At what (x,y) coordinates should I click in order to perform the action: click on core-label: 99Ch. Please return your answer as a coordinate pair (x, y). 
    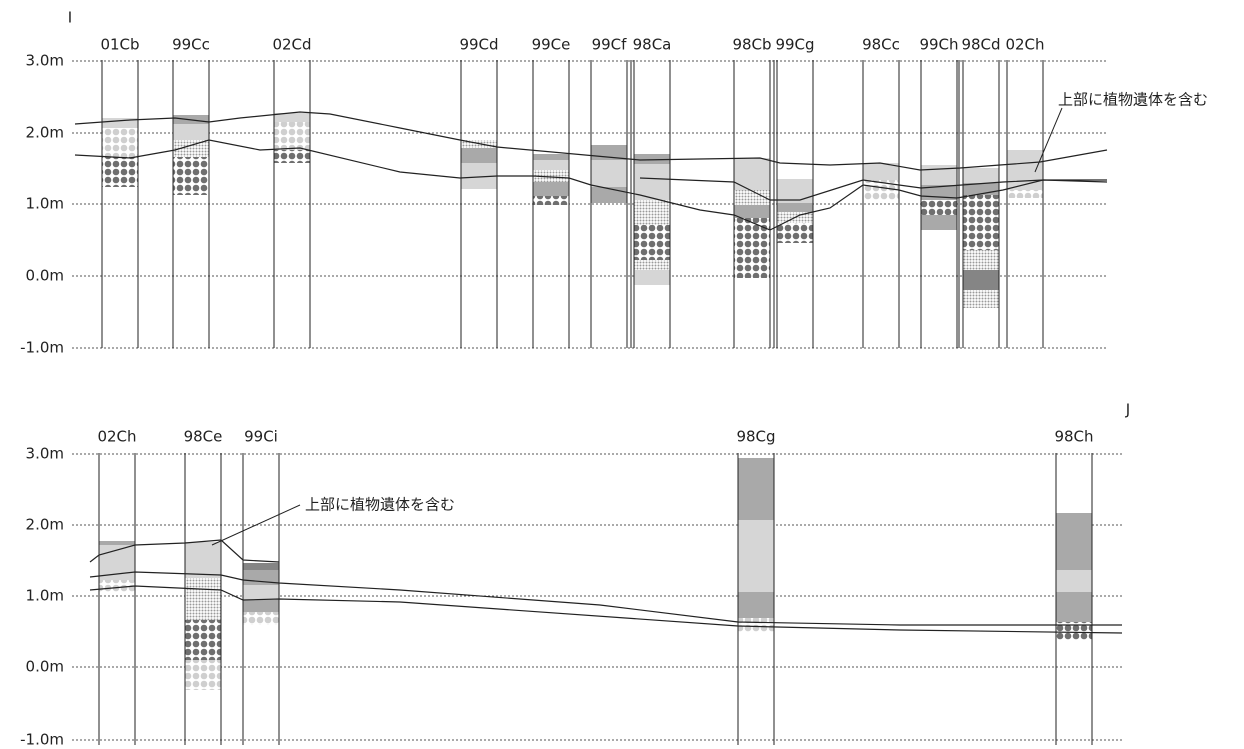
    Looking at the image, I should click on (938, 45).